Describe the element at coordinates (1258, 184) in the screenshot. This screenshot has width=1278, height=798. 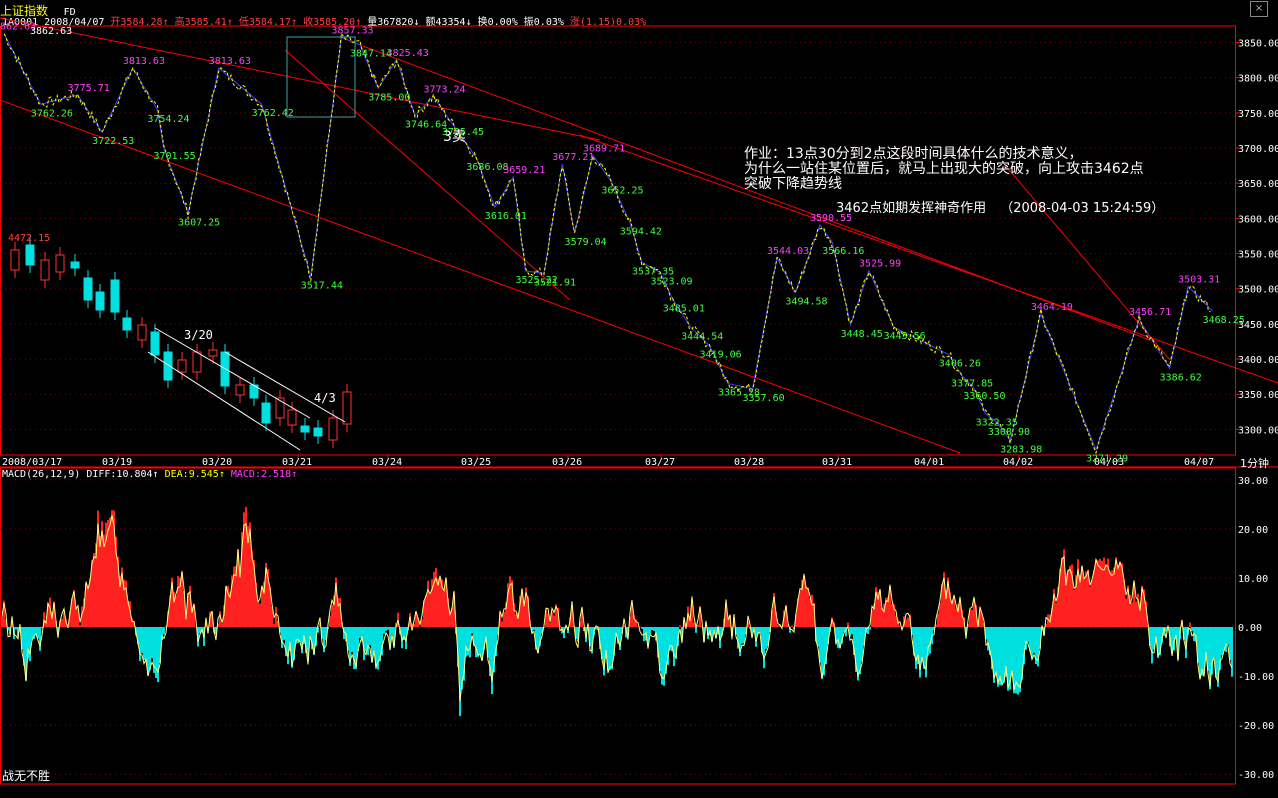
I see `y-tick-label: 3650.00` at that location.